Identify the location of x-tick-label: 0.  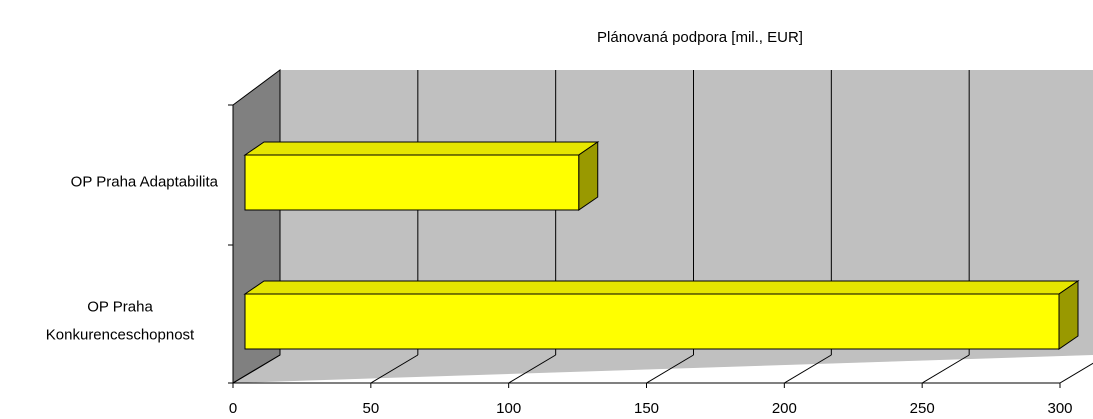
(233, 408).